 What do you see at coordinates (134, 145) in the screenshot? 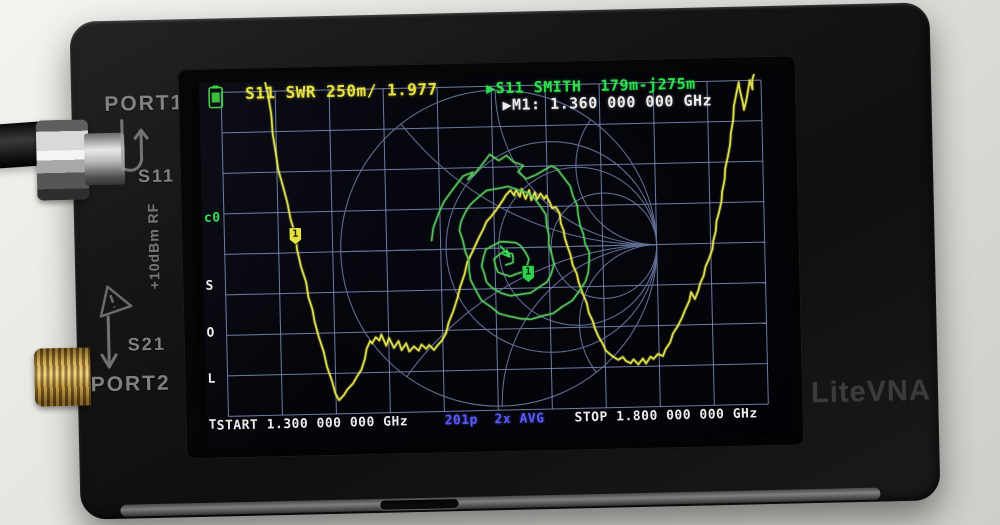
I see `s11-reflection-arrow-icon` at bounding box center [134, 145].